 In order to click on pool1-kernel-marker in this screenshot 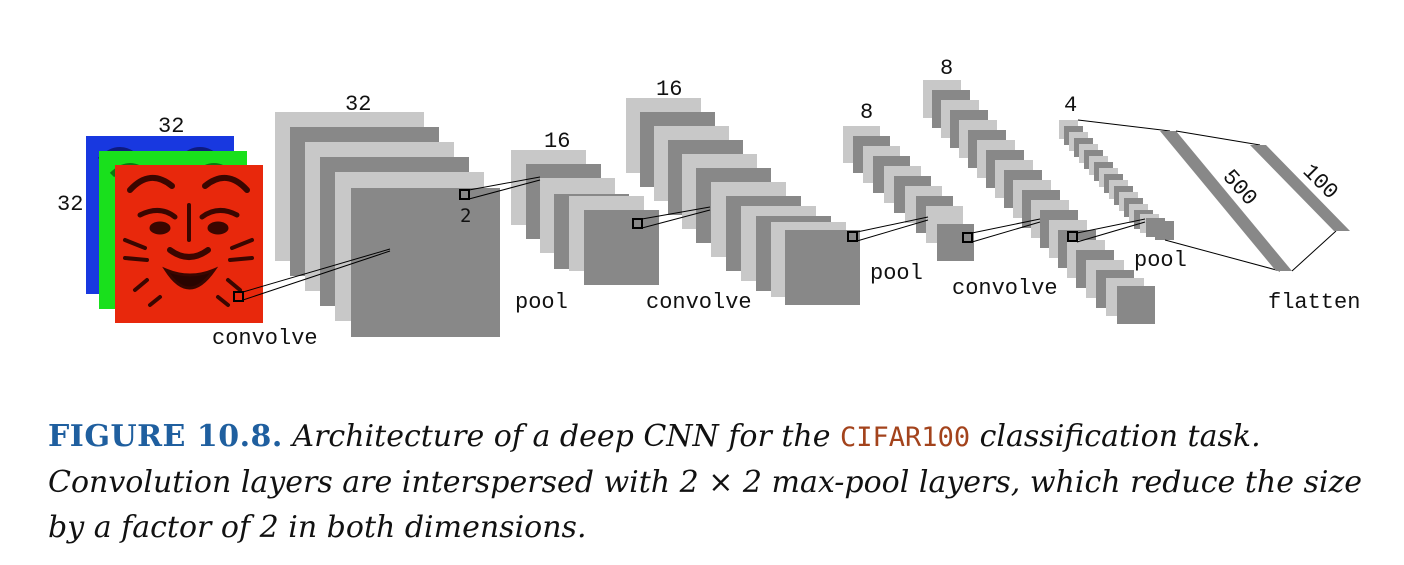, I will do `click(637, 223)`.